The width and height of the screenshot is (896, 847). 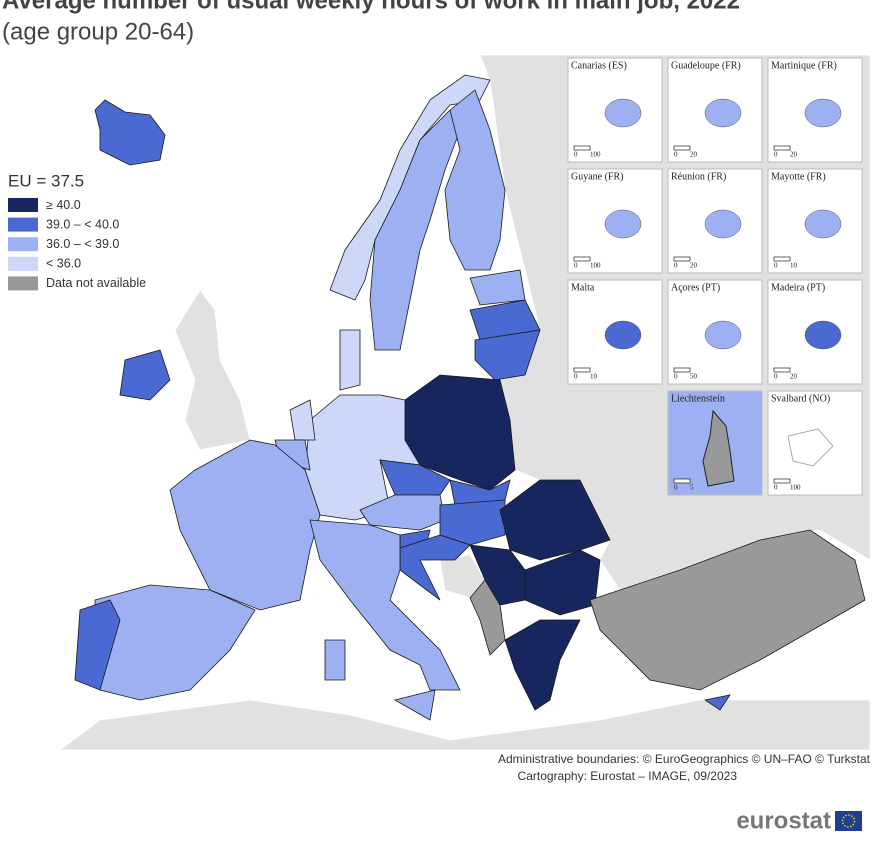 What do you see at coordinates (82, 244) in the screenshot?
I see `legend-label: 36.0 – < 39.0` at bounding box center [82, 244].